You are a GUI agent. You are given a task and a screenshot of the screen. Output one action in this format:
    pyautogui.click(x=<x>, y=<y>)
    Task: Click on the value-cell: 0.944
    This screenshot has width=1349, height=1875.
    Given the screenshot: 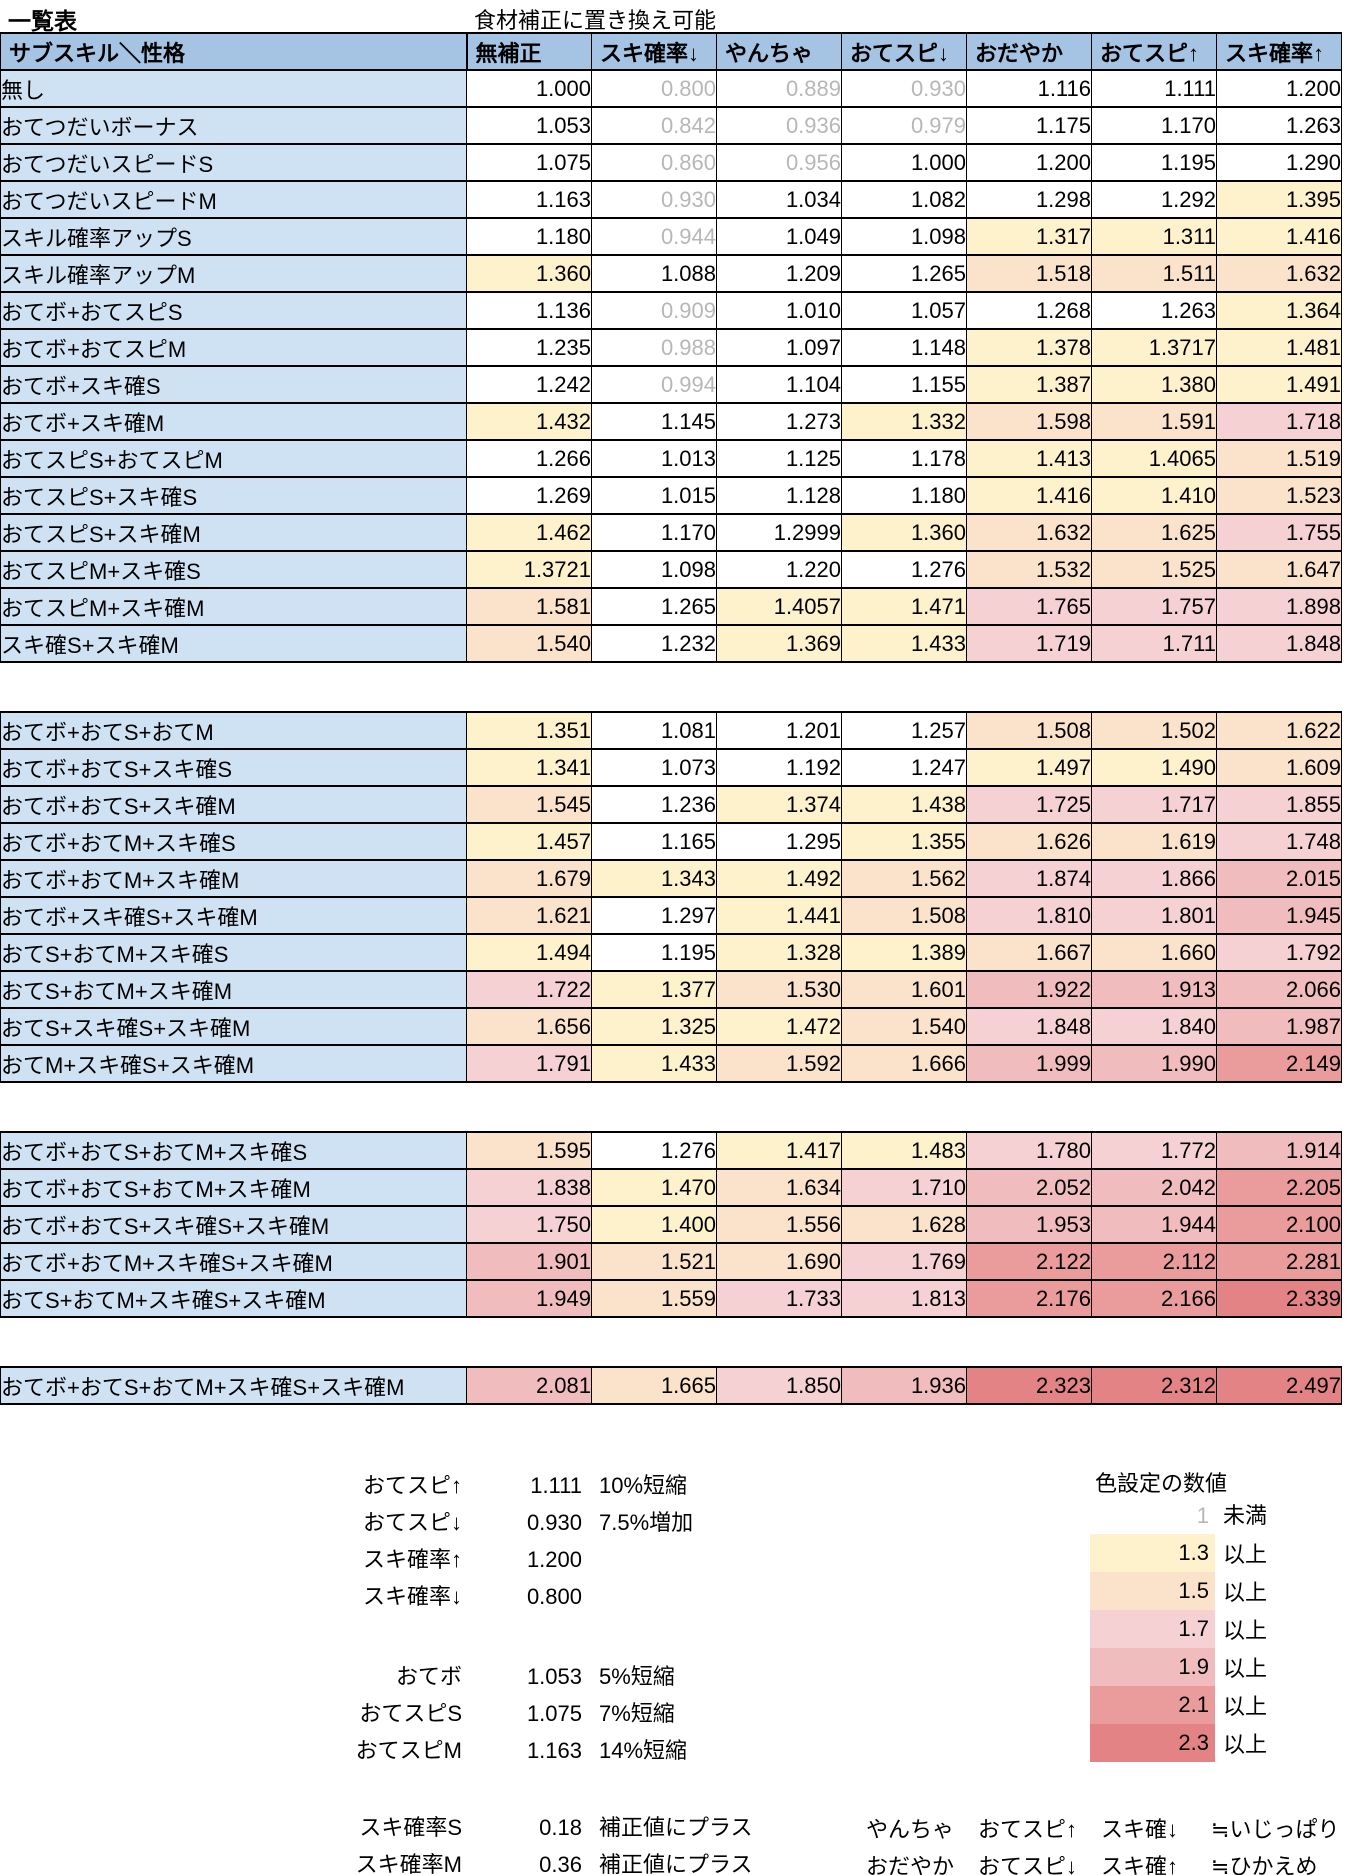 What is the action you would take?
    pyautogui.click(x=654, y=236)
    